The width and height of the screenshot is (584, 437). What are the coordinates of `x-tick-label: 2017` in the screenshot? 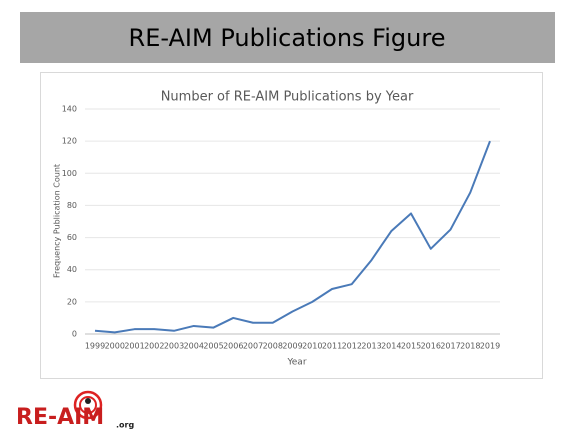 It's located at (450, 346).